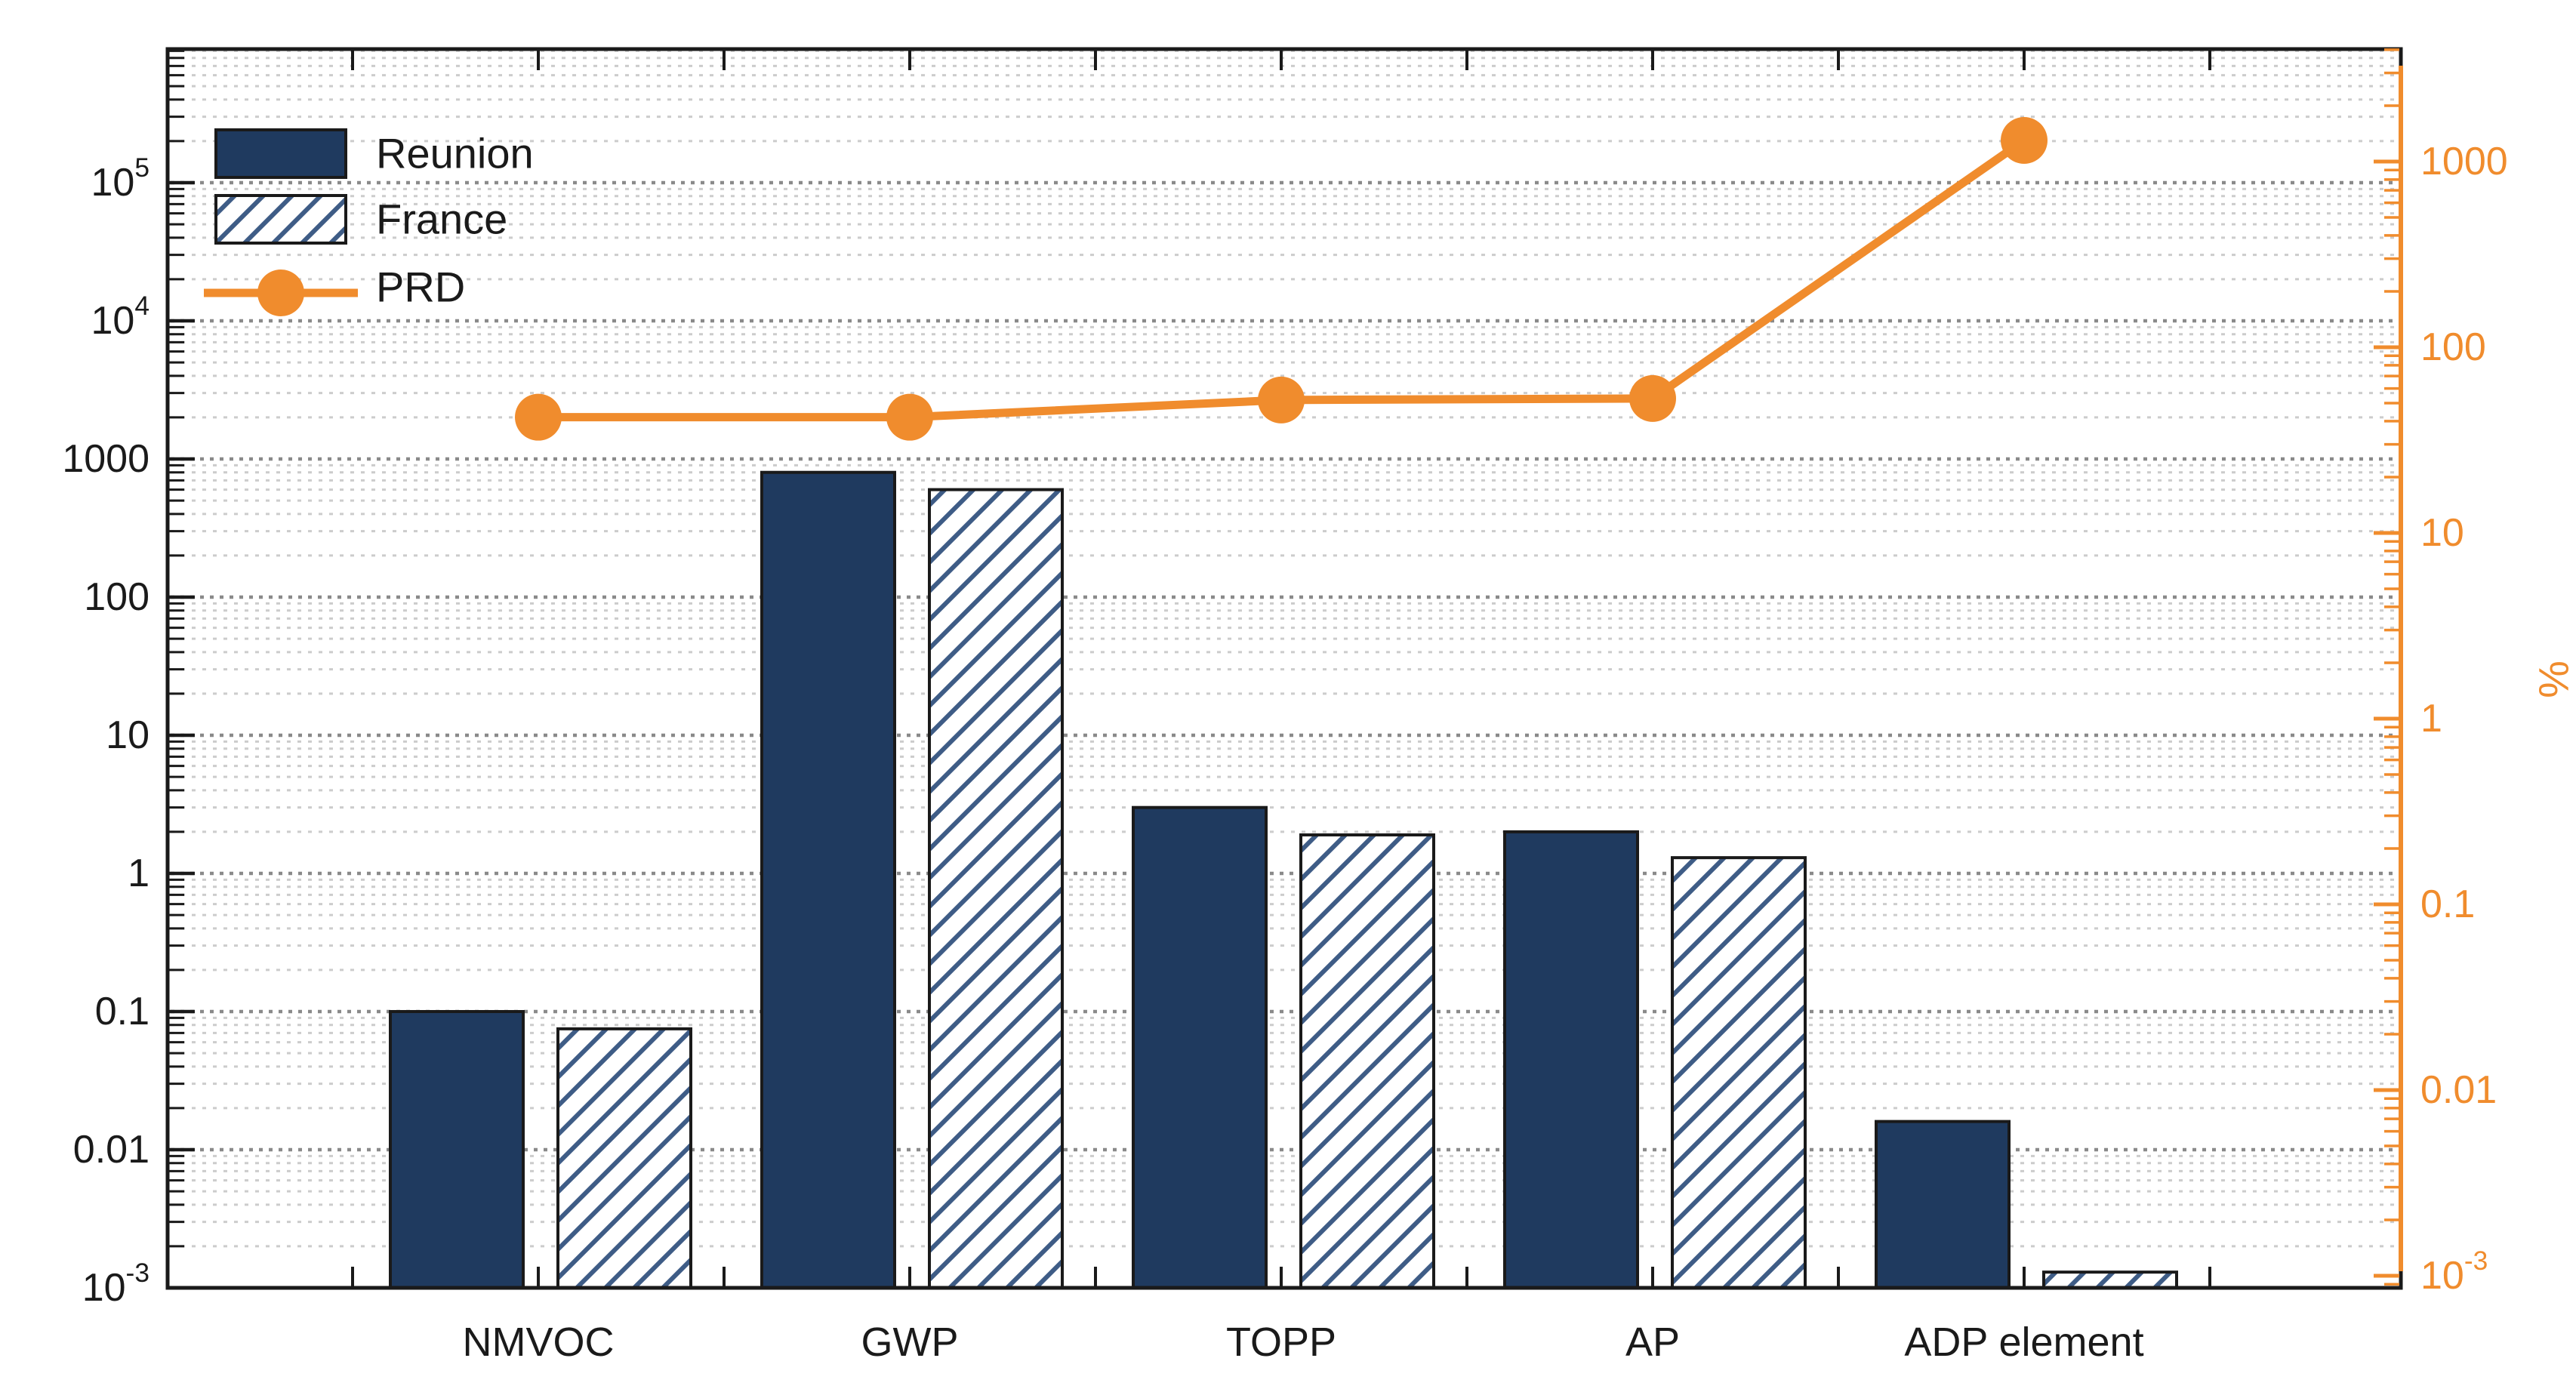 This screenshot has width=2576, height=1389. Describe the element at coordinates (120, 317) in the screenshot. I see `tick-label: 10⁴` at that location.